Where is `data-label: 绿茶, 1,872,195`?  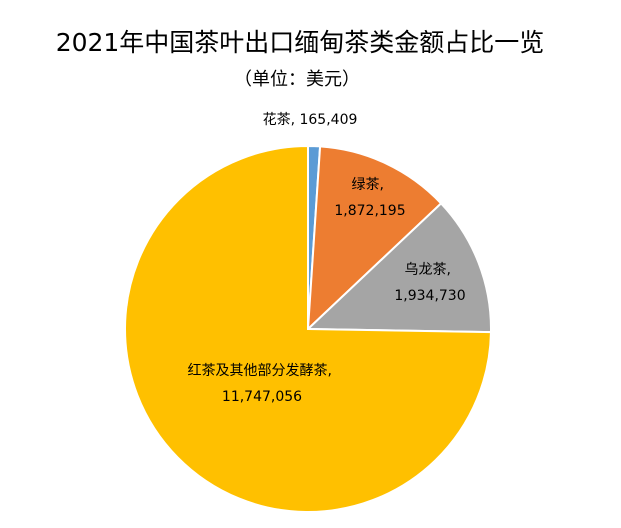 data-label: 绿茶, 1,872,195 is located at coordinates (369, 198).